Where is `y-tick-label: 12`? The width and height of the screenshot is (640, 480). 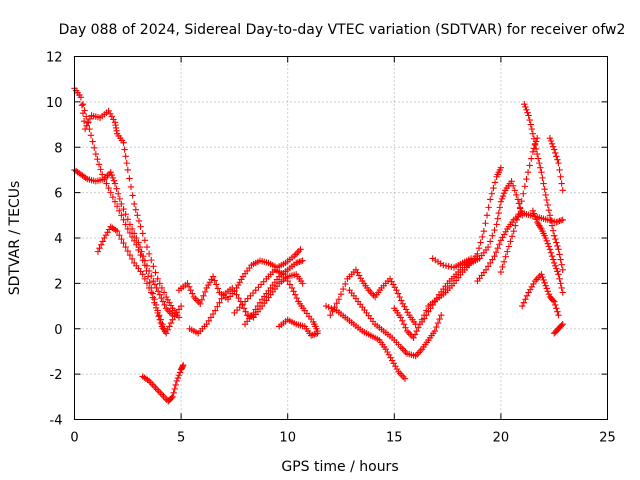
y-tick-label: 12 is located at coordinates (54, 58).